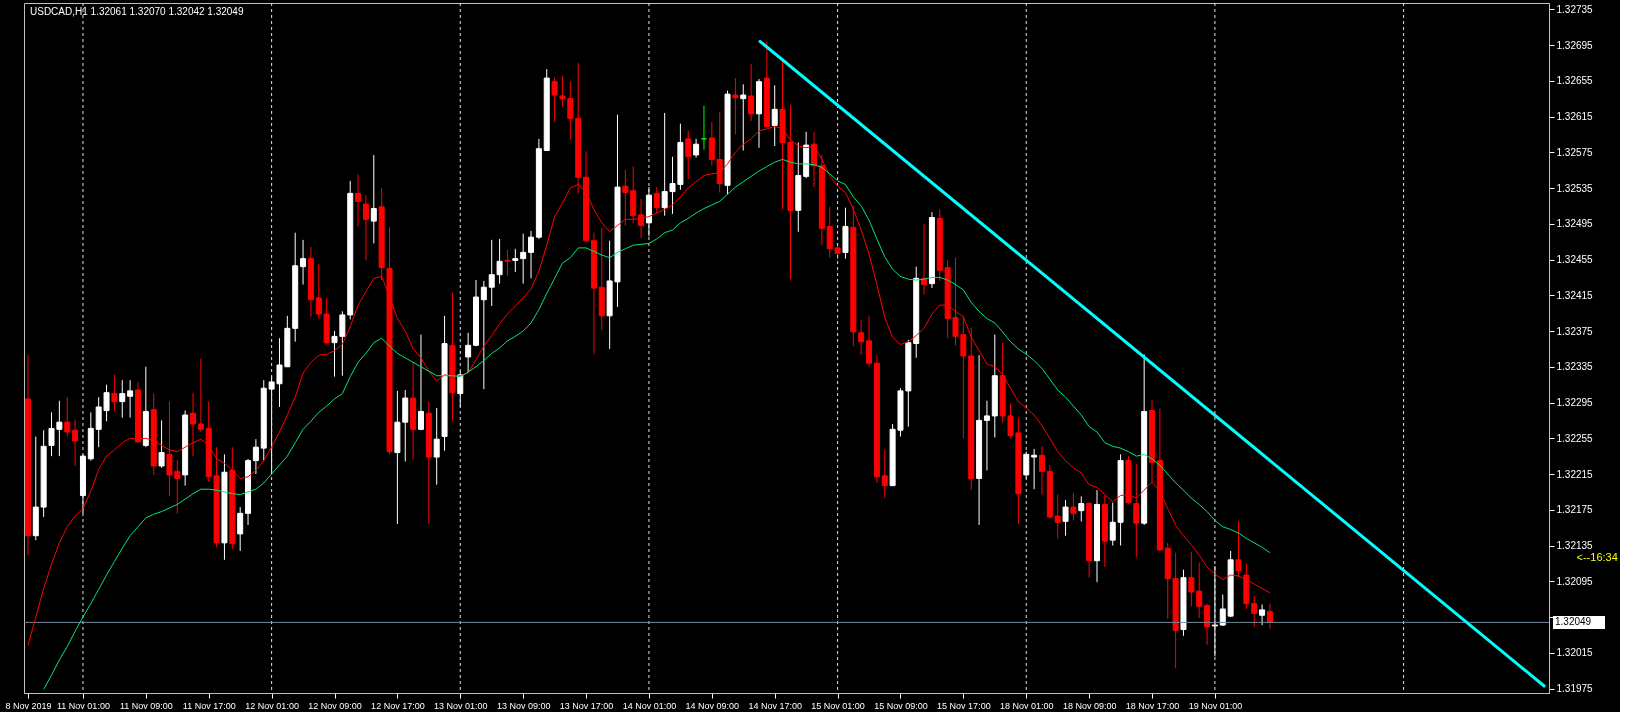 The width and height of the screenshot is (1636, 718). I want to click on y-tick-label: 1.32615, so click(1575, 117).